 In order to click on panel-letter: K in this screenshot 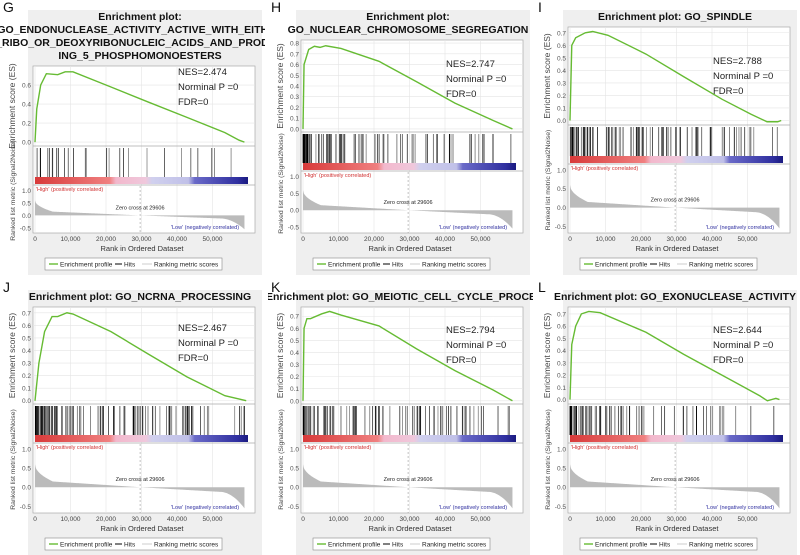, I will do `click(276, 287)`.